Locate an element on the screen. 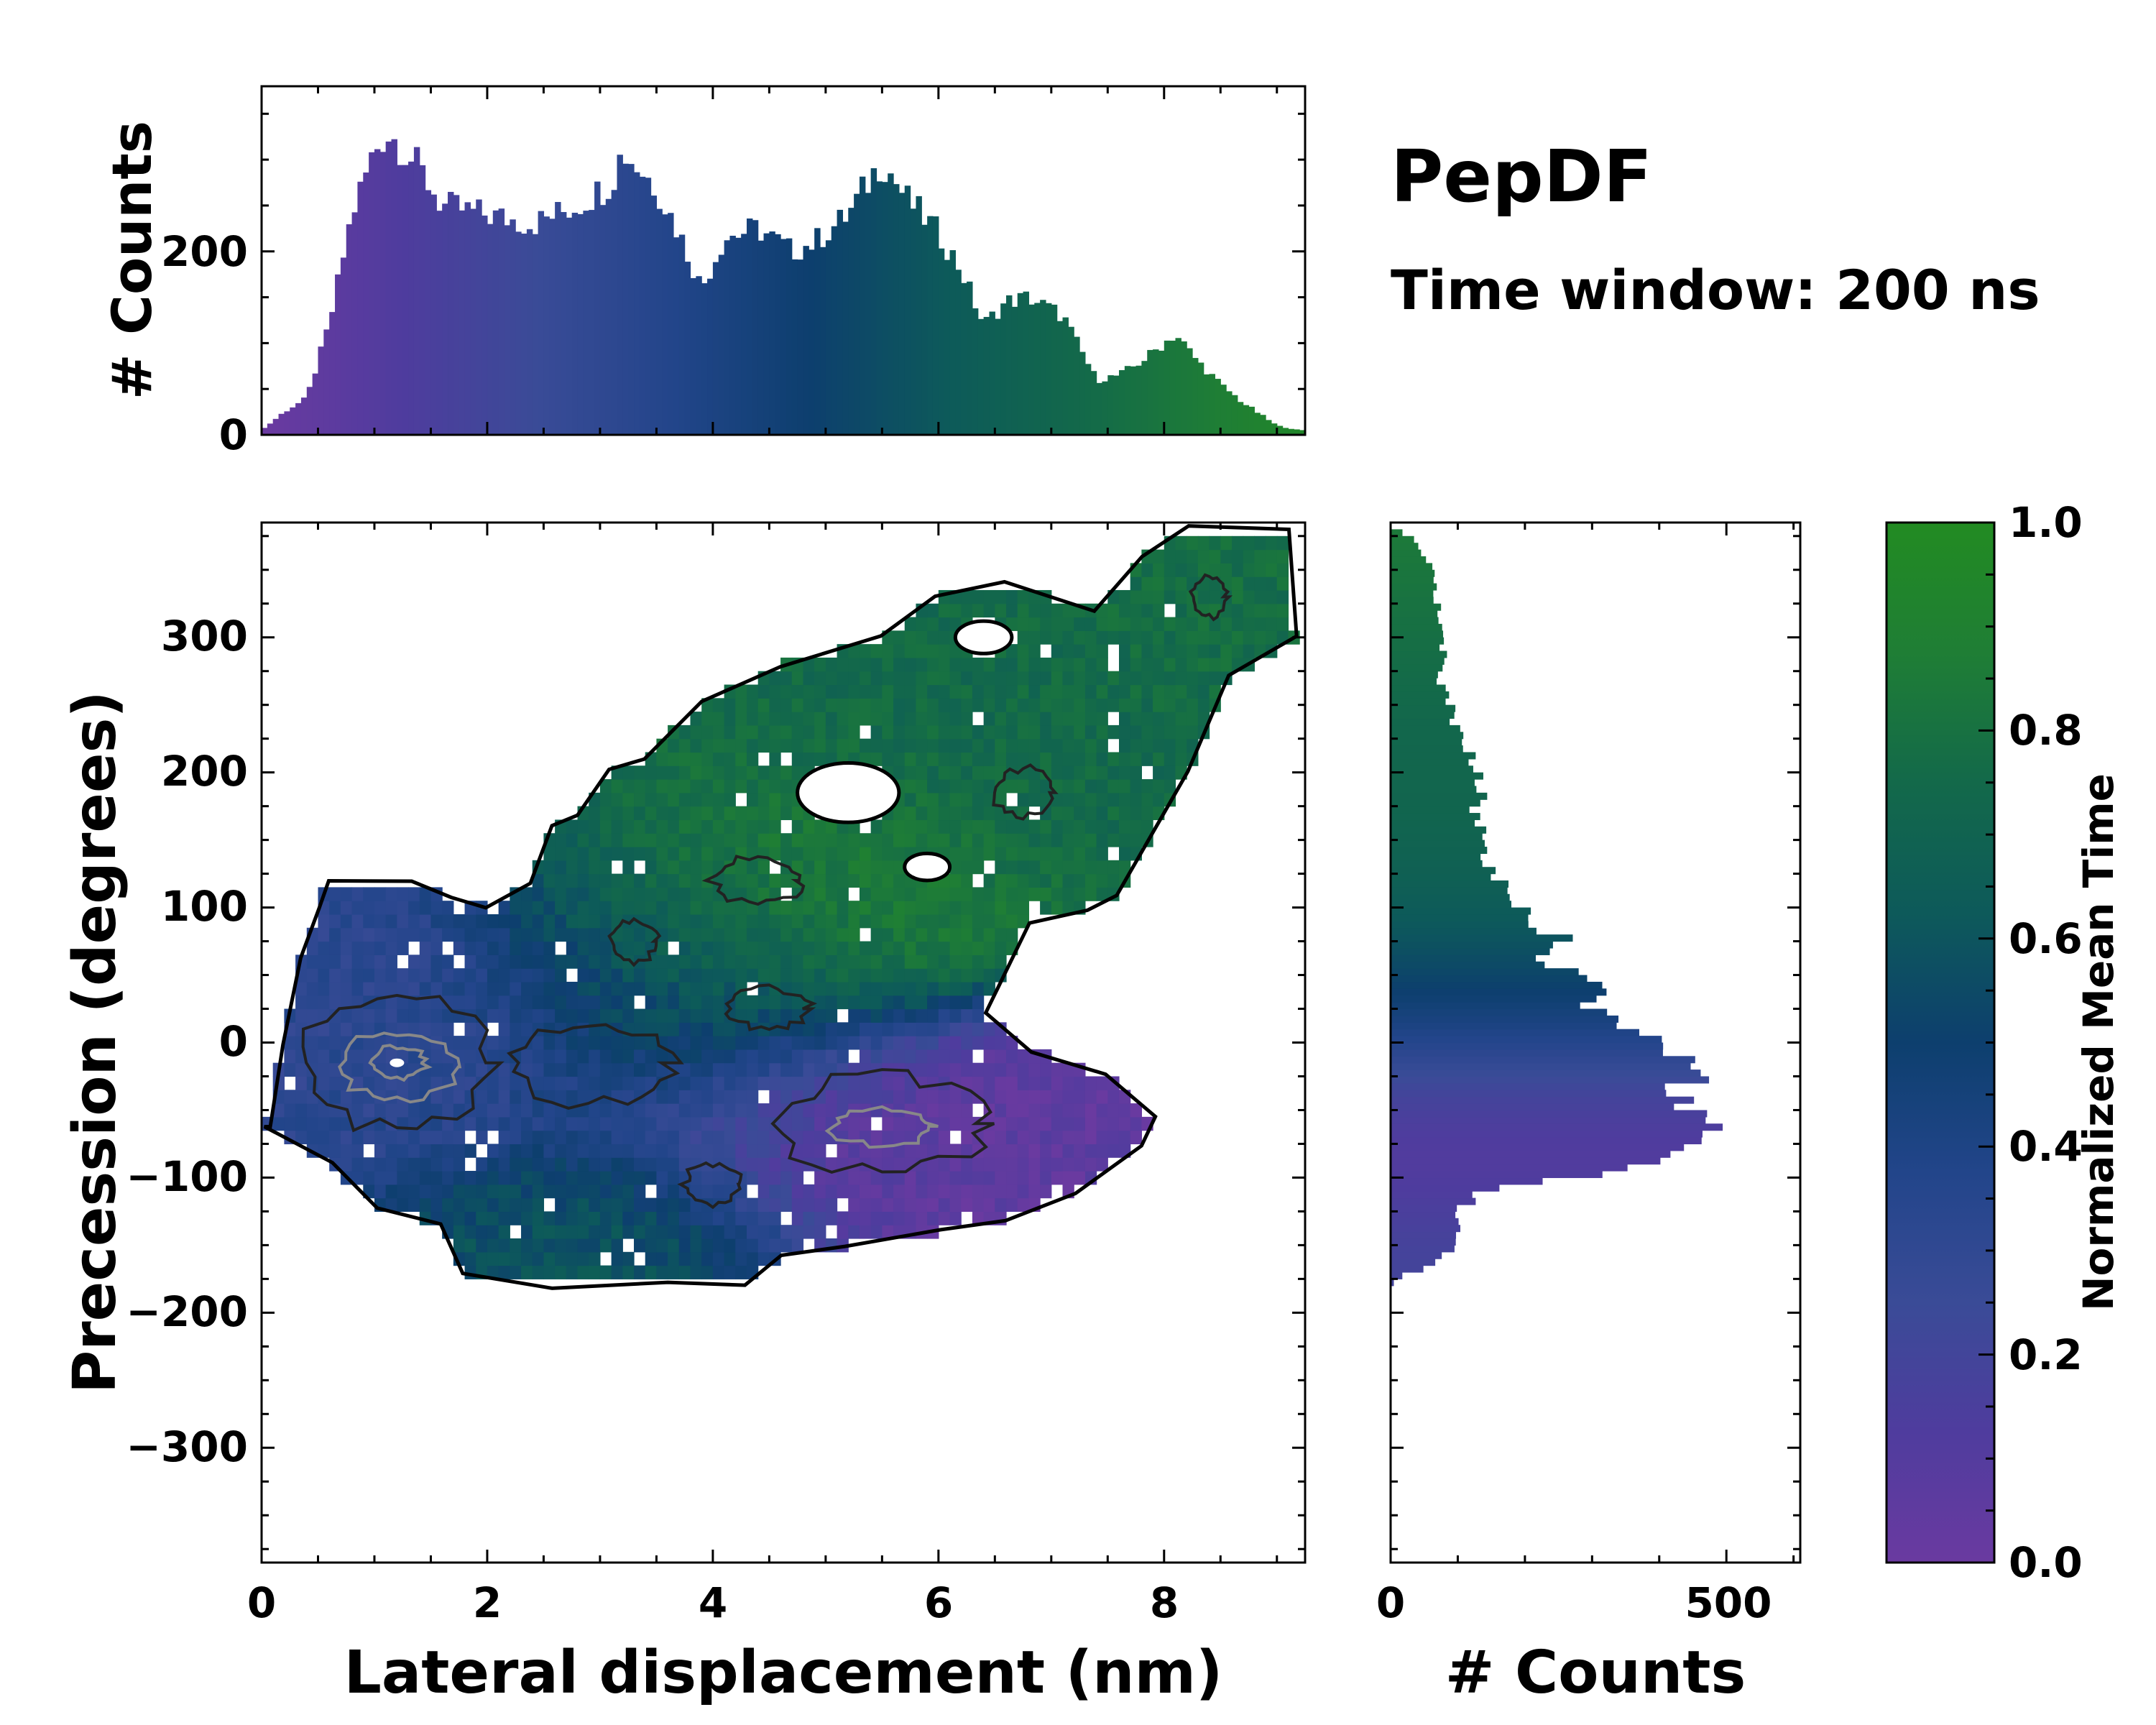  colorbar-tick-label: 0.8 is located at coordinates (2046, 730).